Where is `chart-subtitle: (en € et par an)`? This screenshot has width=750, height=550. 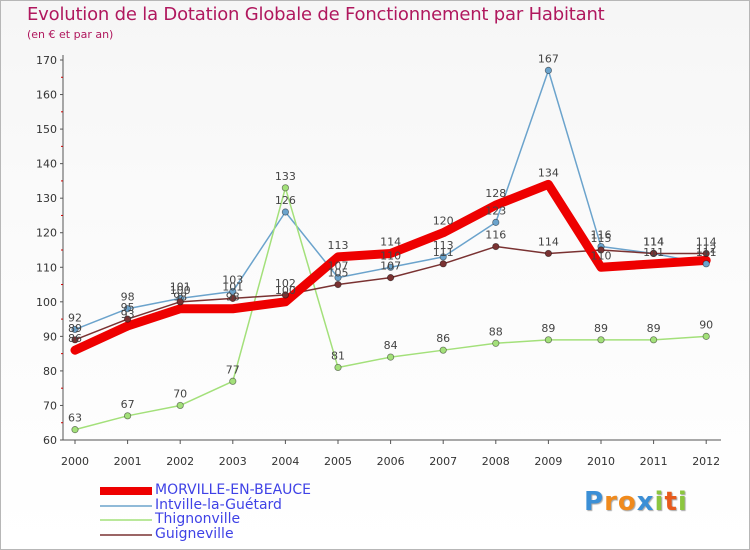
chart-subtitle: (en € et par an) is located at coordinates (70, 34).